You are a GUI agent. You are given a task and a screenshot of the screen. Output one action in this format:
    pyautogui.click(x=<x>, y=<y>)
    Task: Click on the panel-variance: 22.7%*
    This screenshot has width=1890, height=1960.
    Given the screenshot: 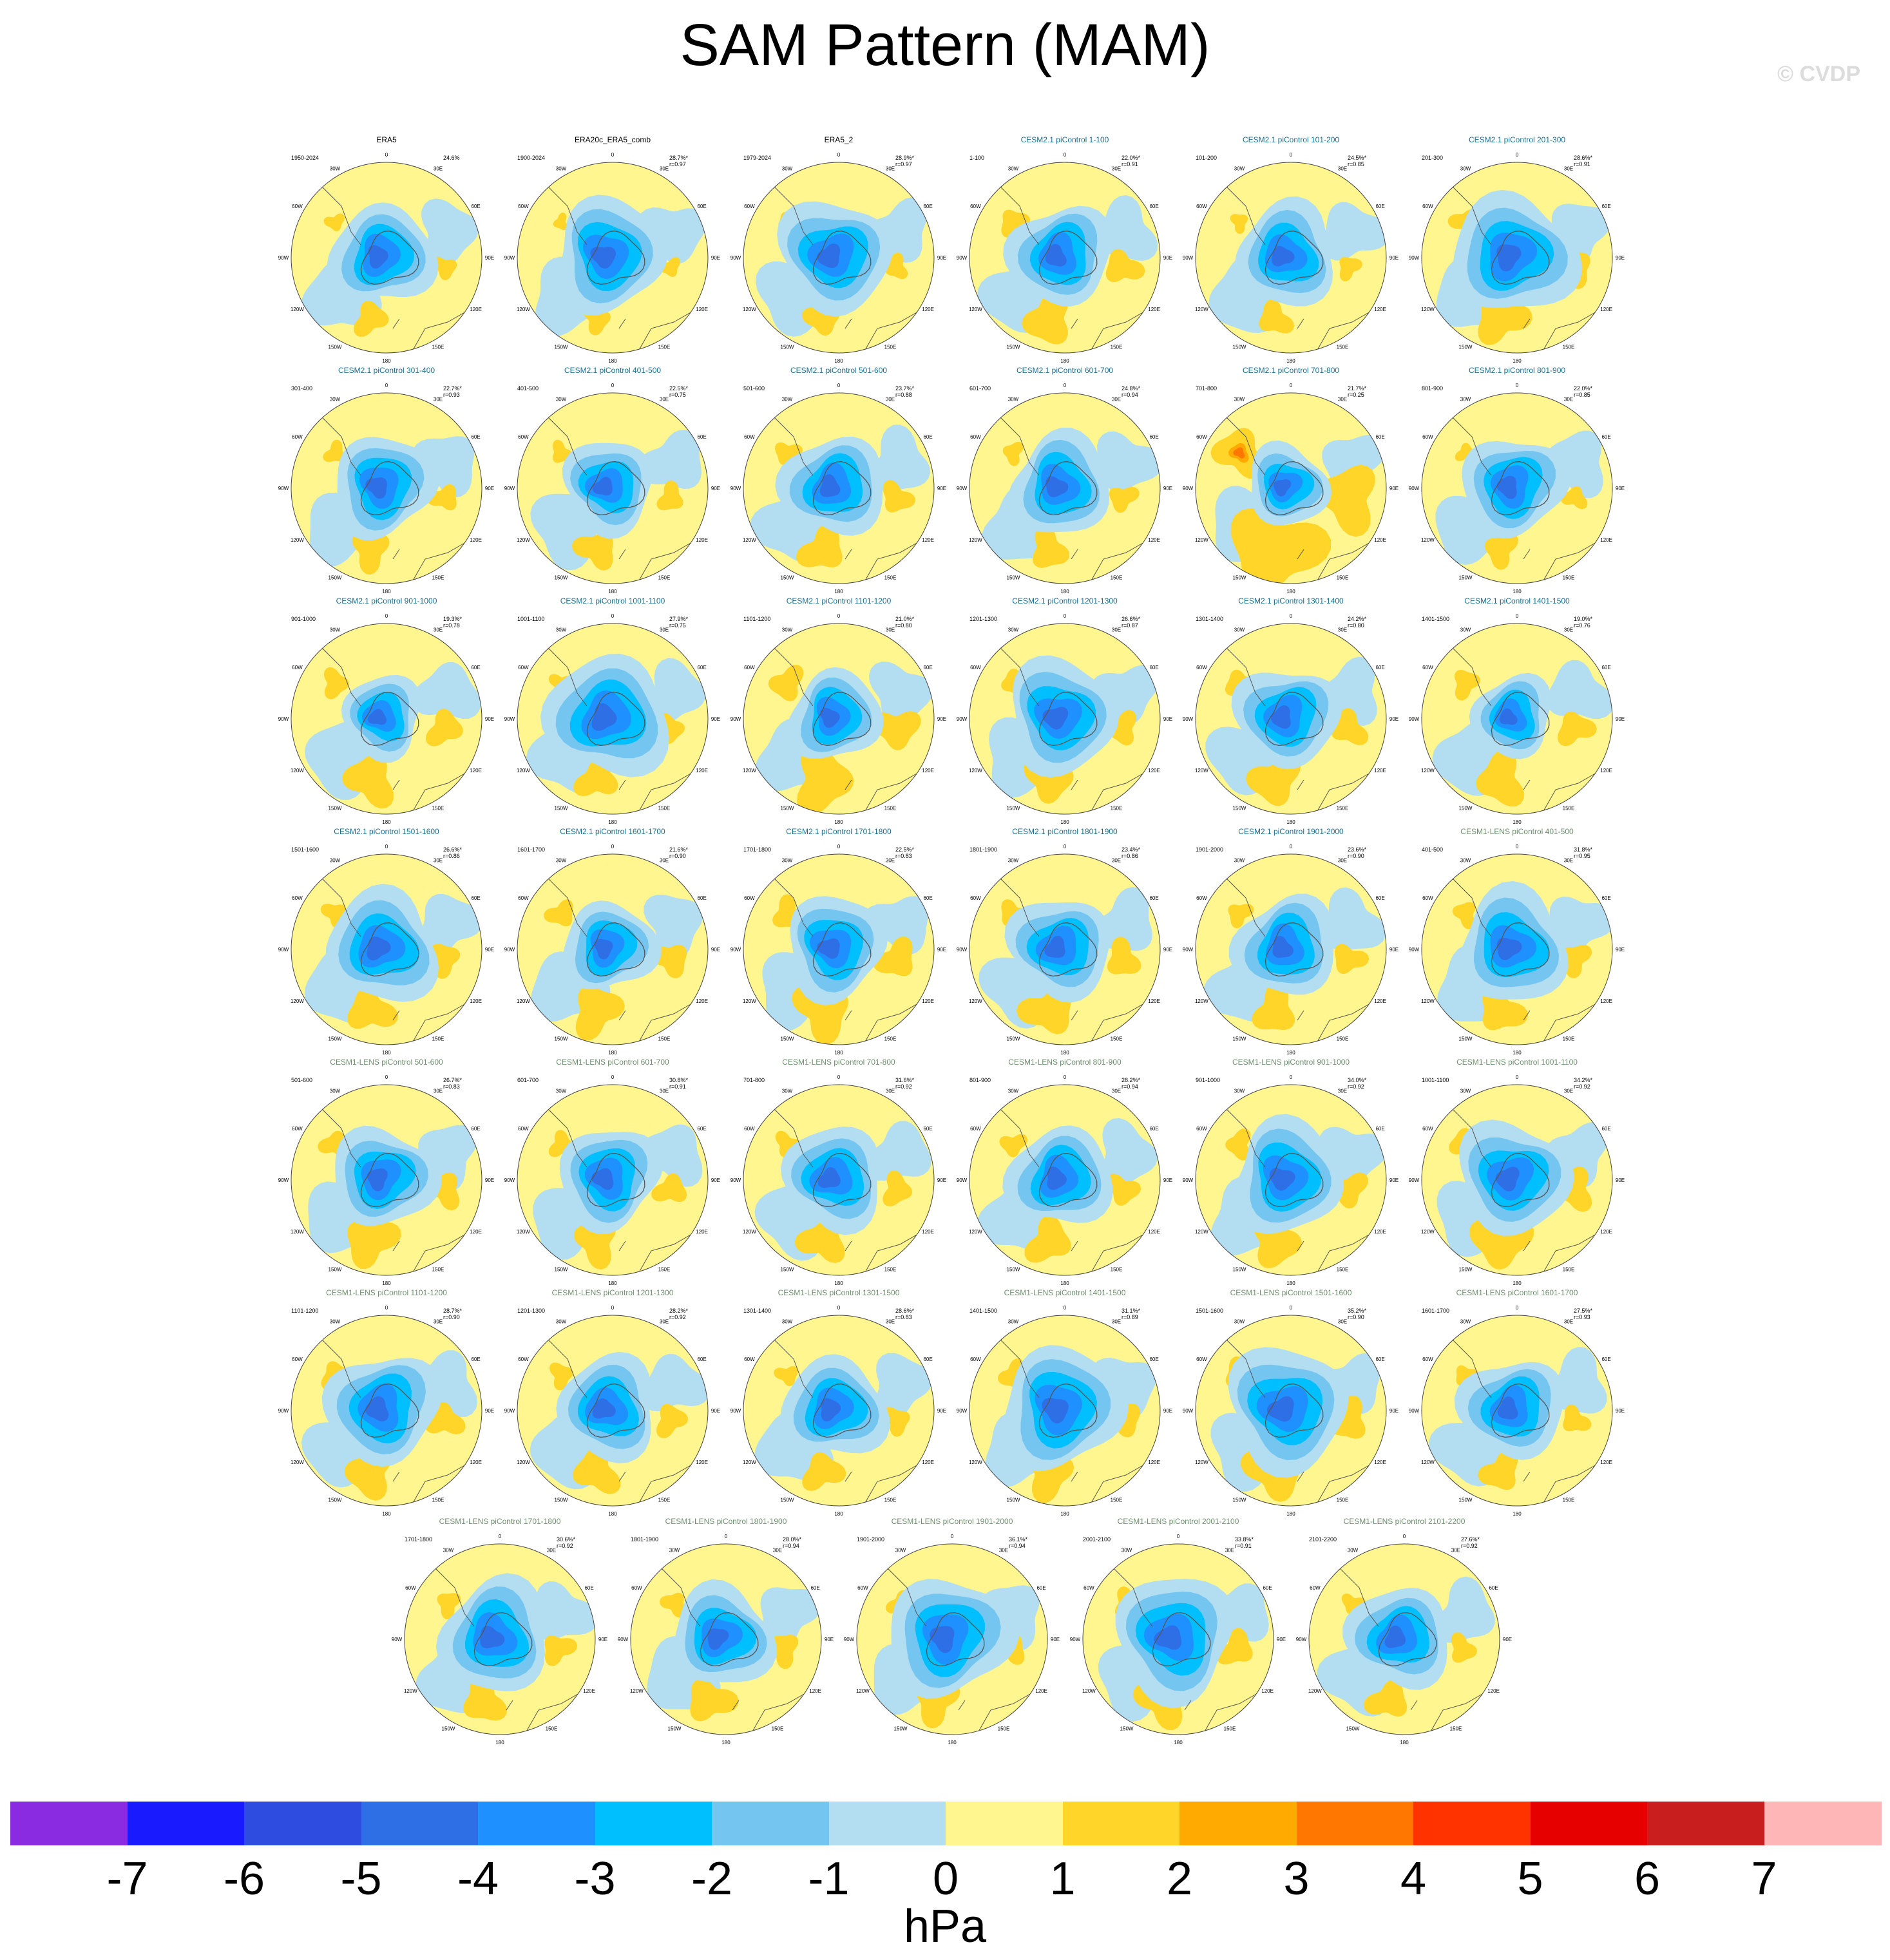 What is the action you would take?
    pyautogui.click(x=453, y=388)
    